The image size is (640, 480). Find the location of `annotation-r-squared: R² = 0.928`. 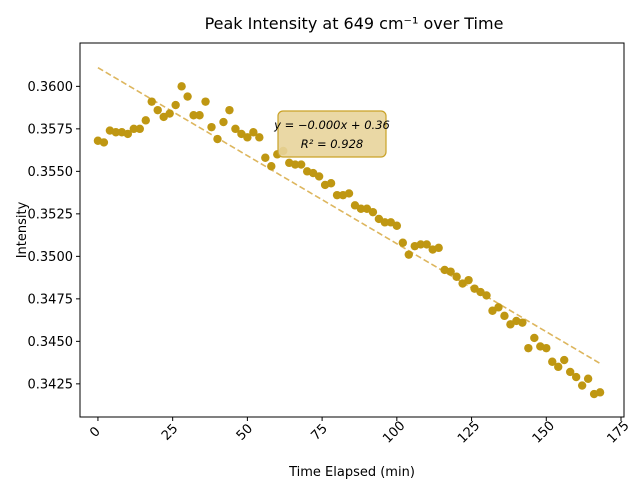

annotation-r-squared: R² = 0.928 is located at coordinates (332, 144).